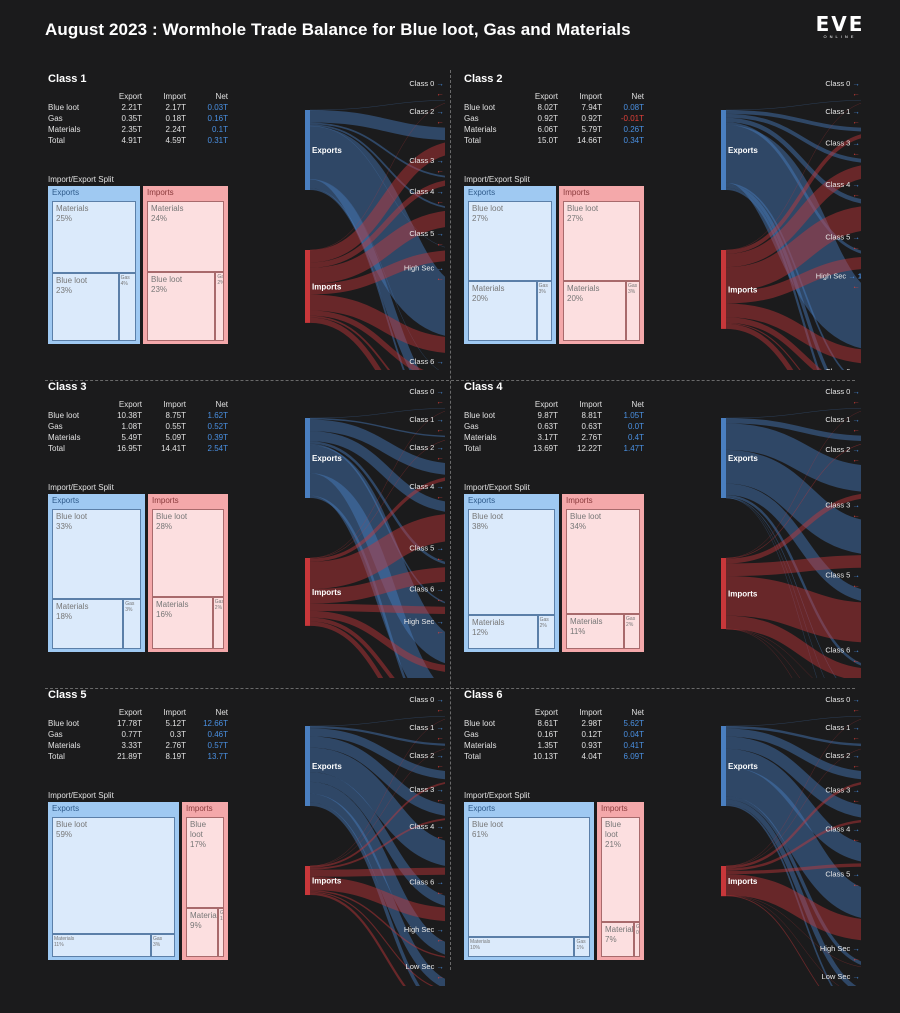  I want to click on treemap-cell: Blue loot 23%, so click(181, 306).